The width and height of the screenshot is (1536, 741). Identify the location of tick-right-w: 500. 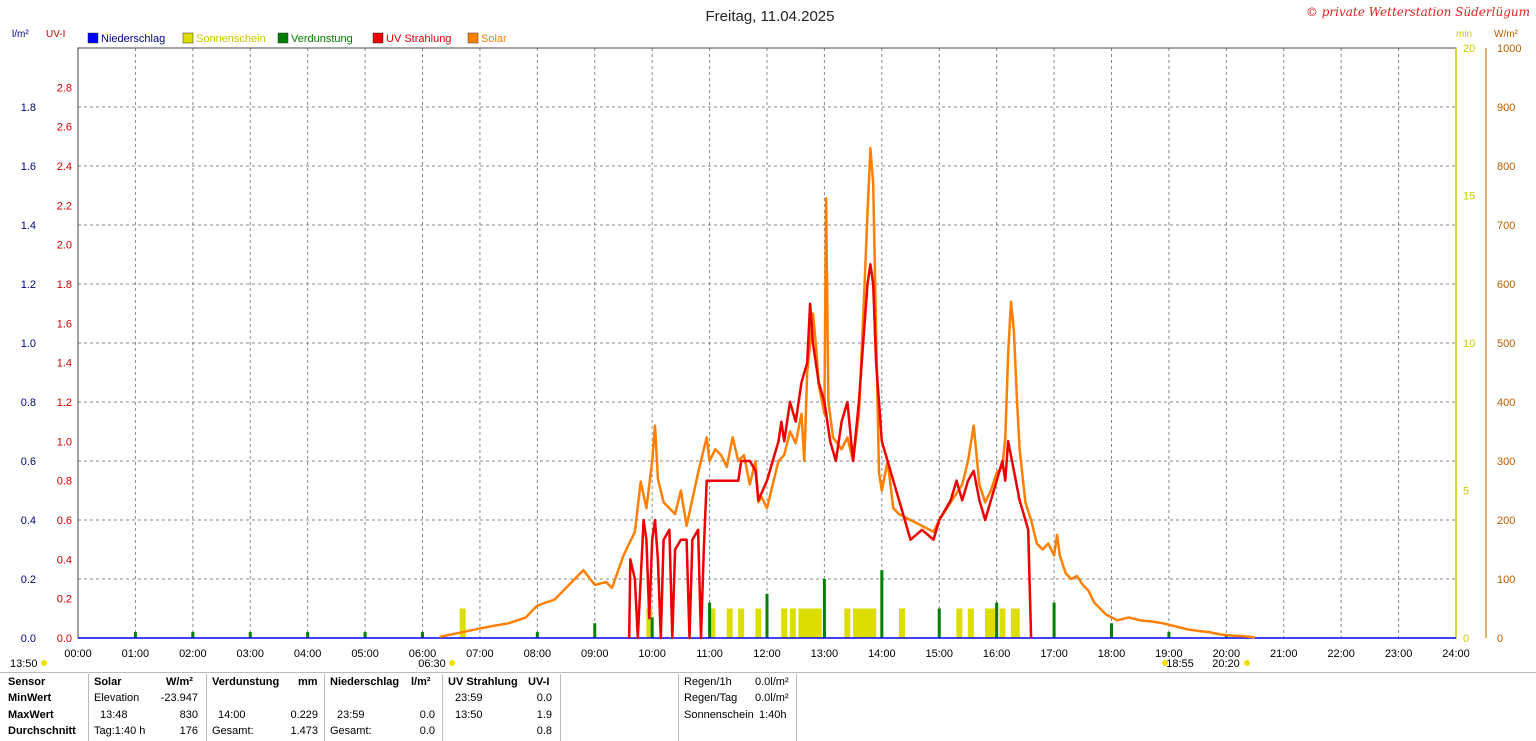
(1506, 344).